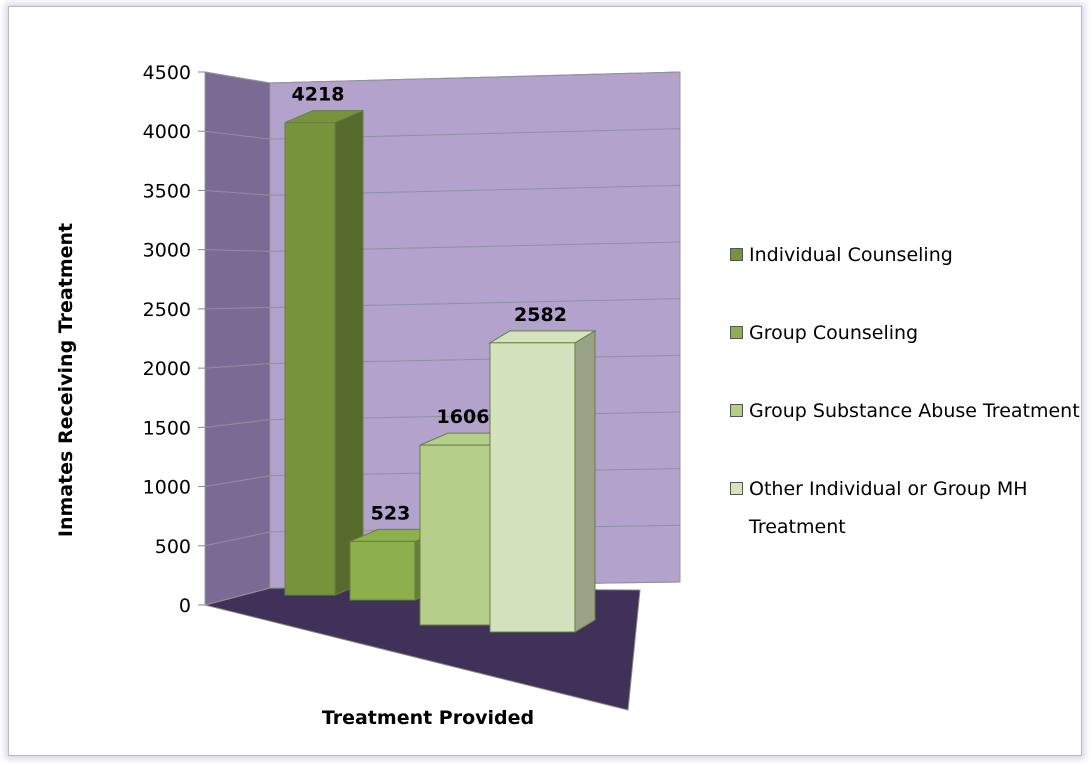 This screenshot has width=1092, height=765. I want to click on y-tick-label: 2500, so click(167, 310).